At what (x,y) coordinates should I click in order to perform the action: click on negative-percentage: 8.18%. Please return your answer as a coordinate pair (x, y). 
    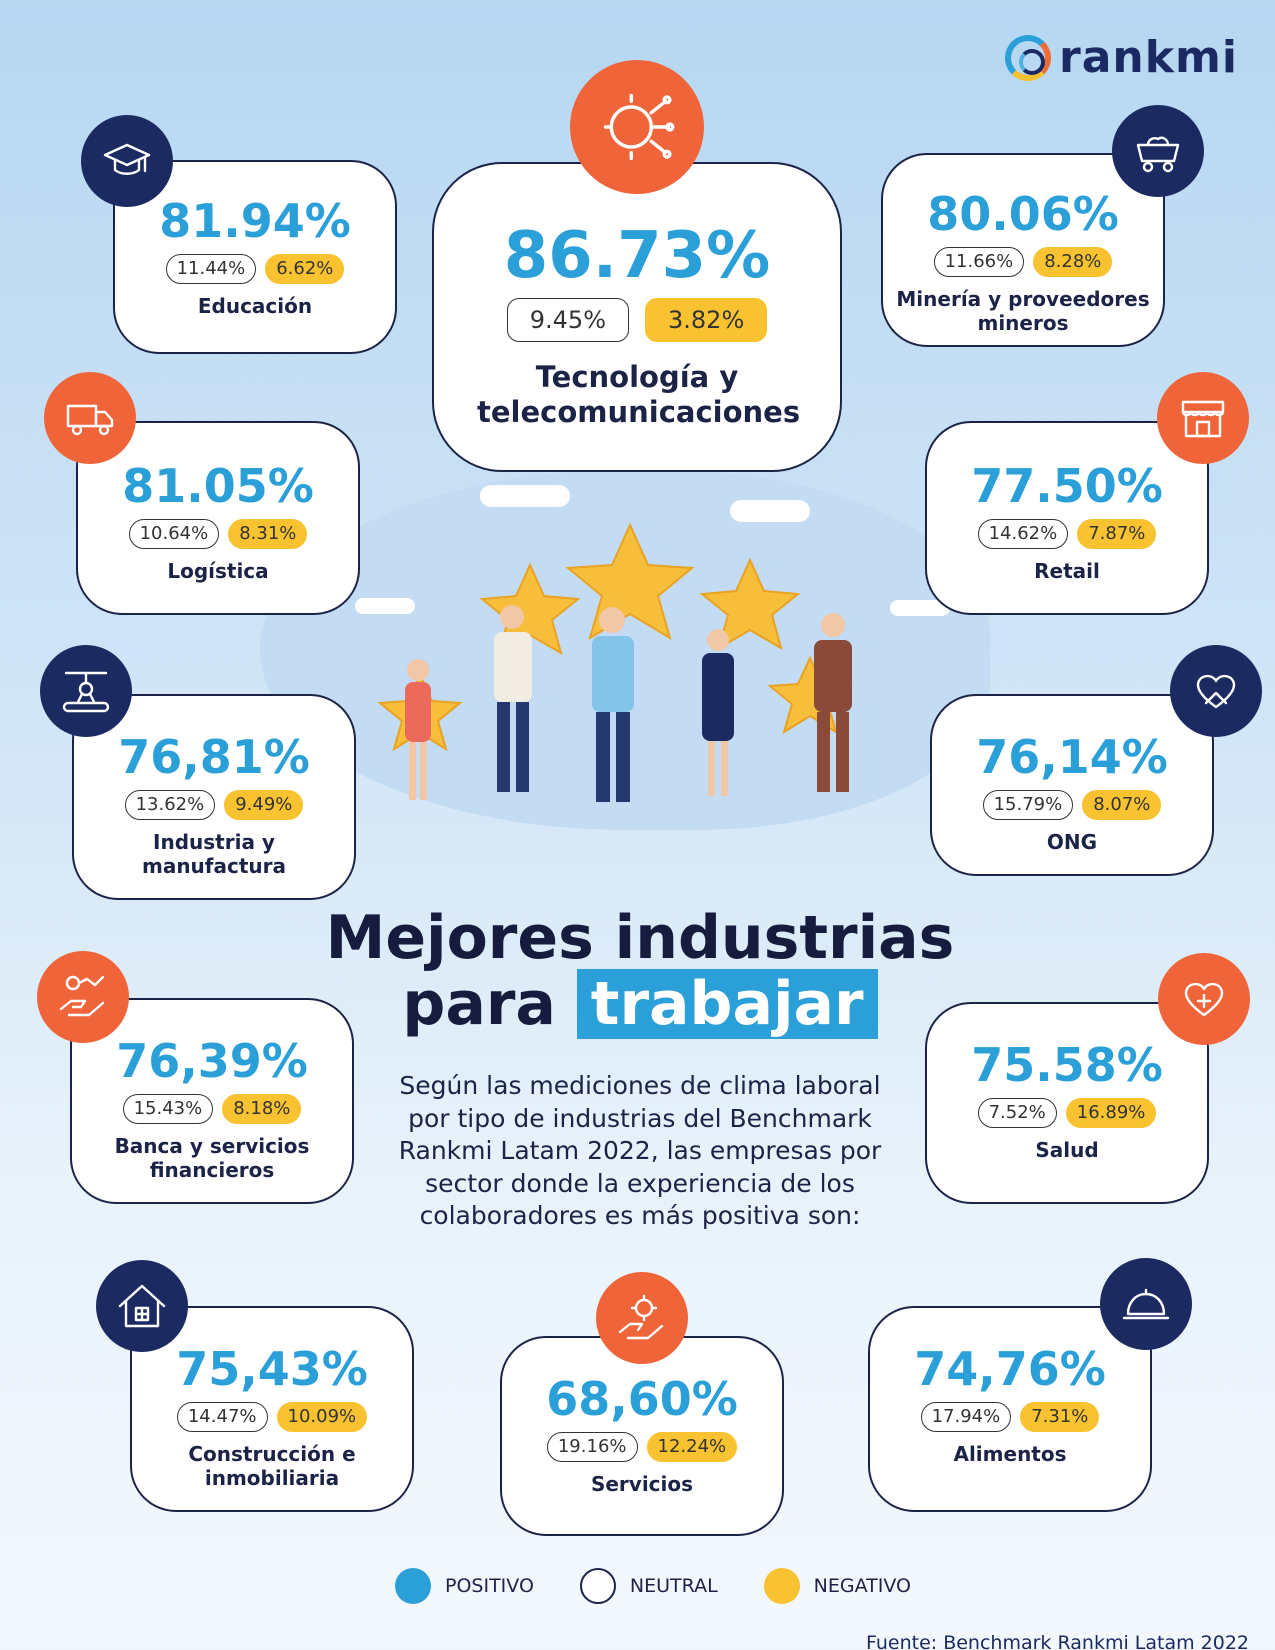
    Looking at the image, I should click on (262, 1109).